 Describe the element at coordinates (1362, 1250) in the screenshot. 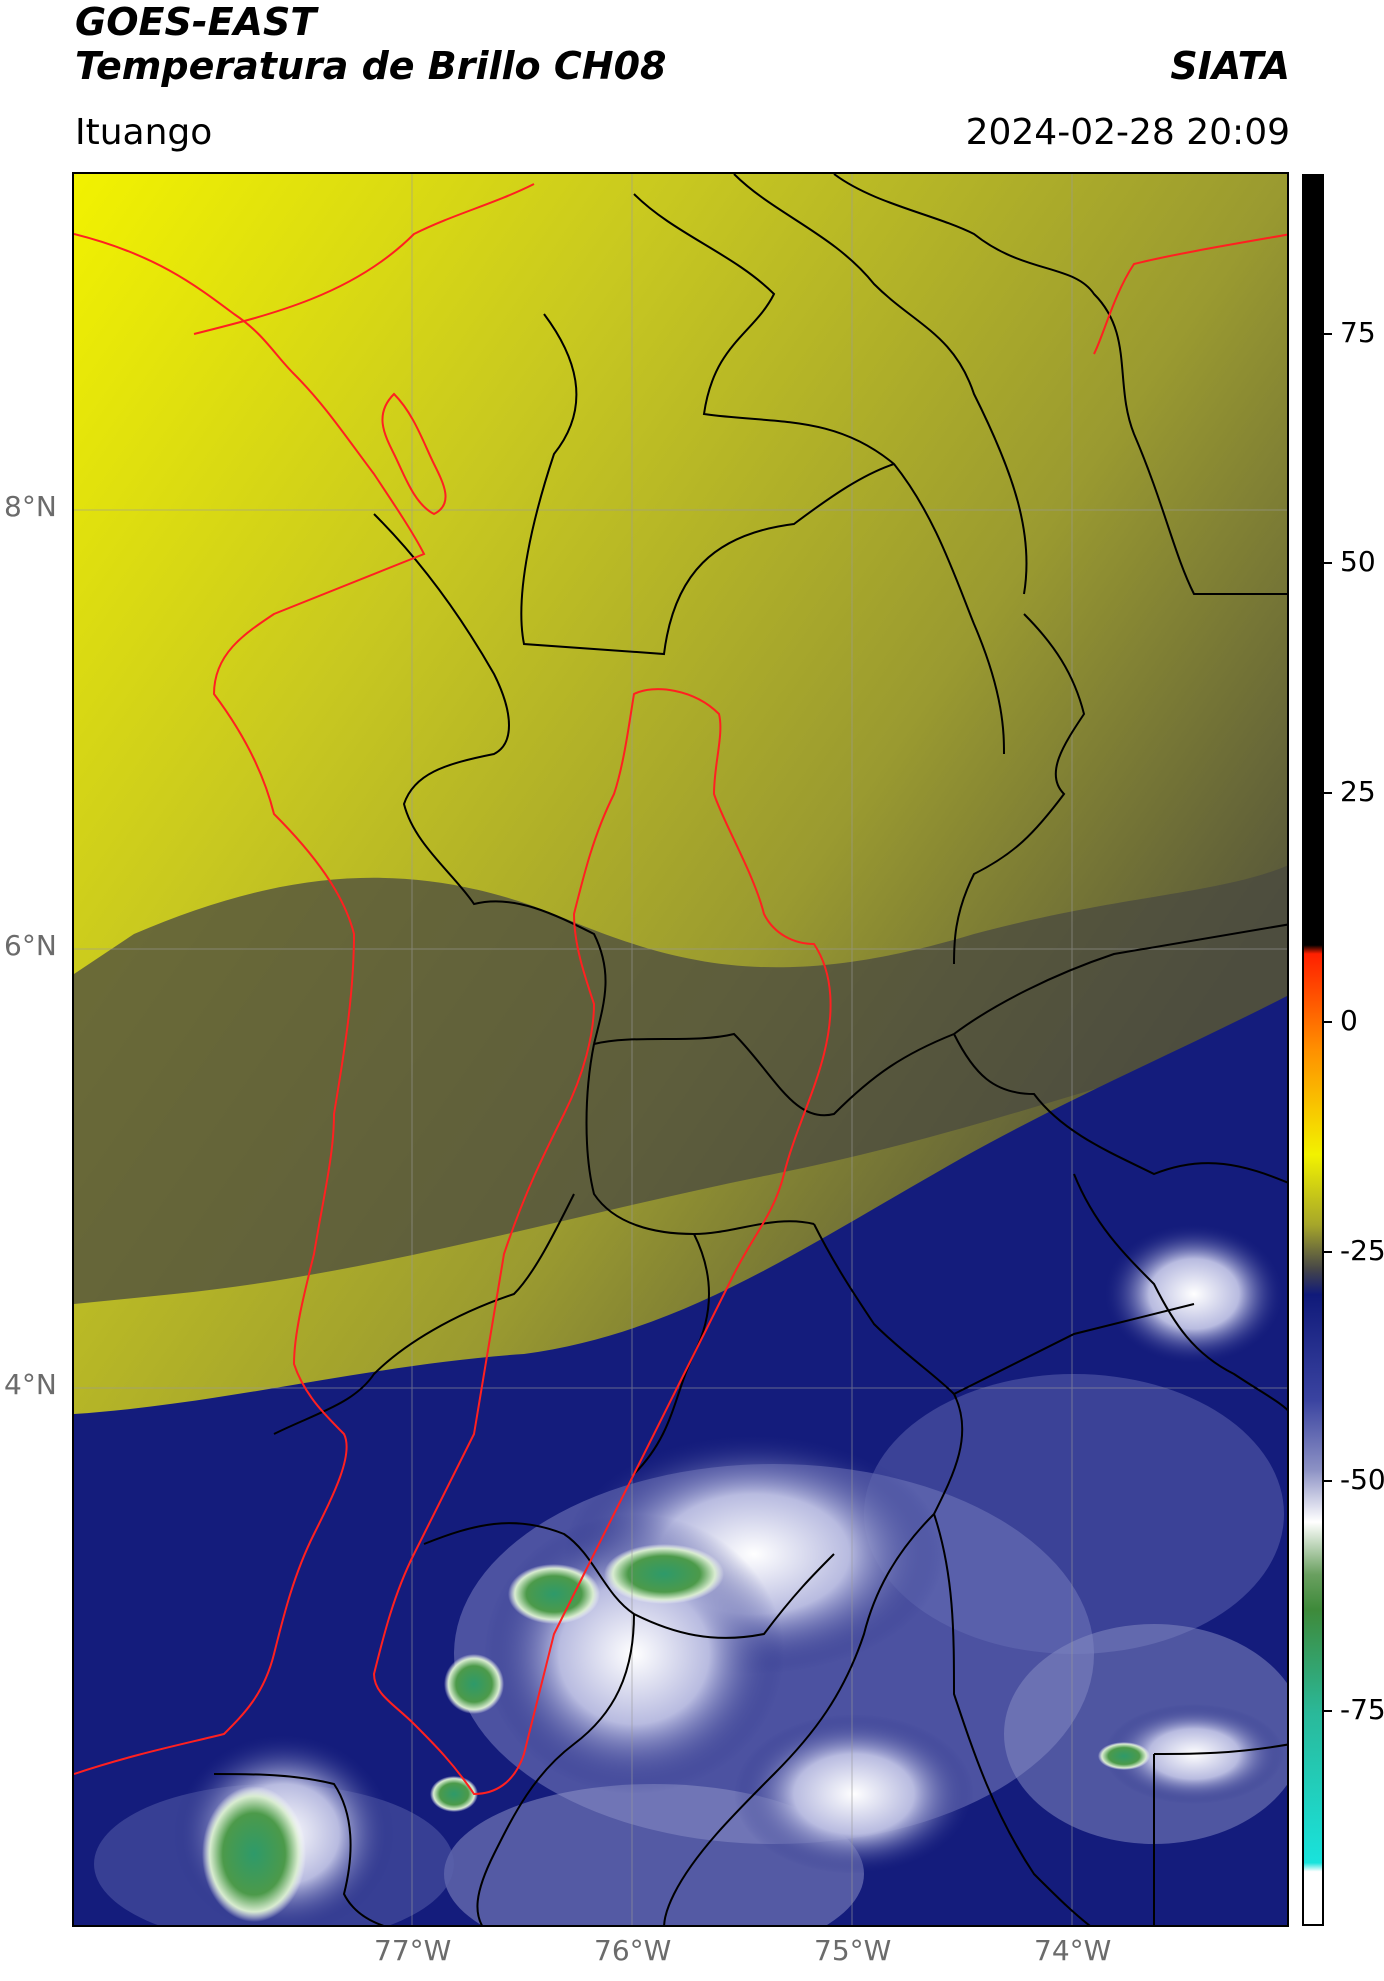

I see `colorbar-tick-label: -25` at that location.